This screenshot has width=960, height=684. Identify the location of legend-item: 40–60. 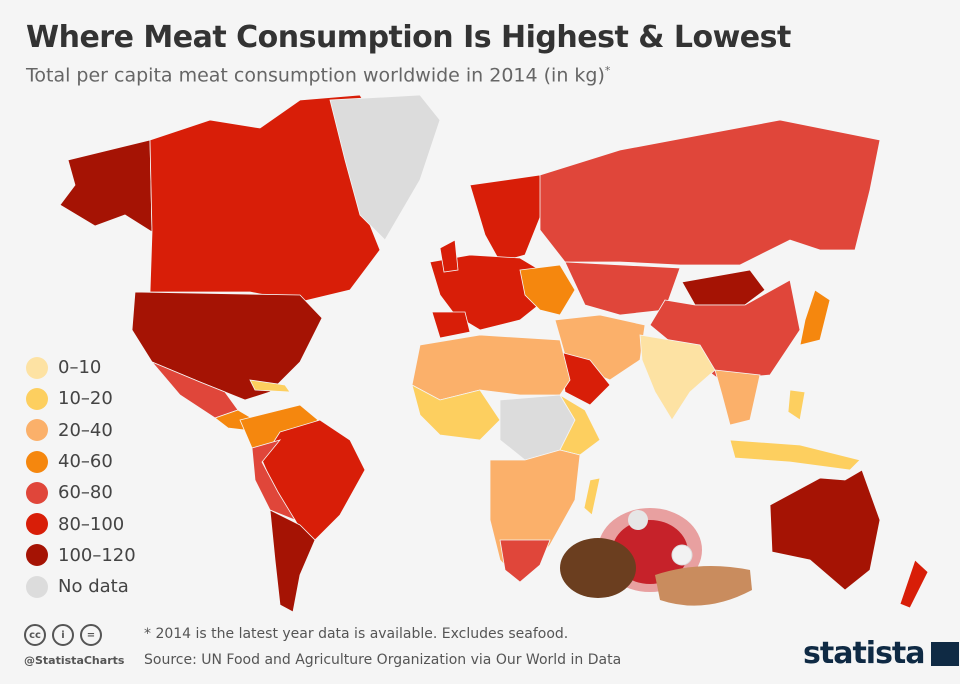
(81, 461).